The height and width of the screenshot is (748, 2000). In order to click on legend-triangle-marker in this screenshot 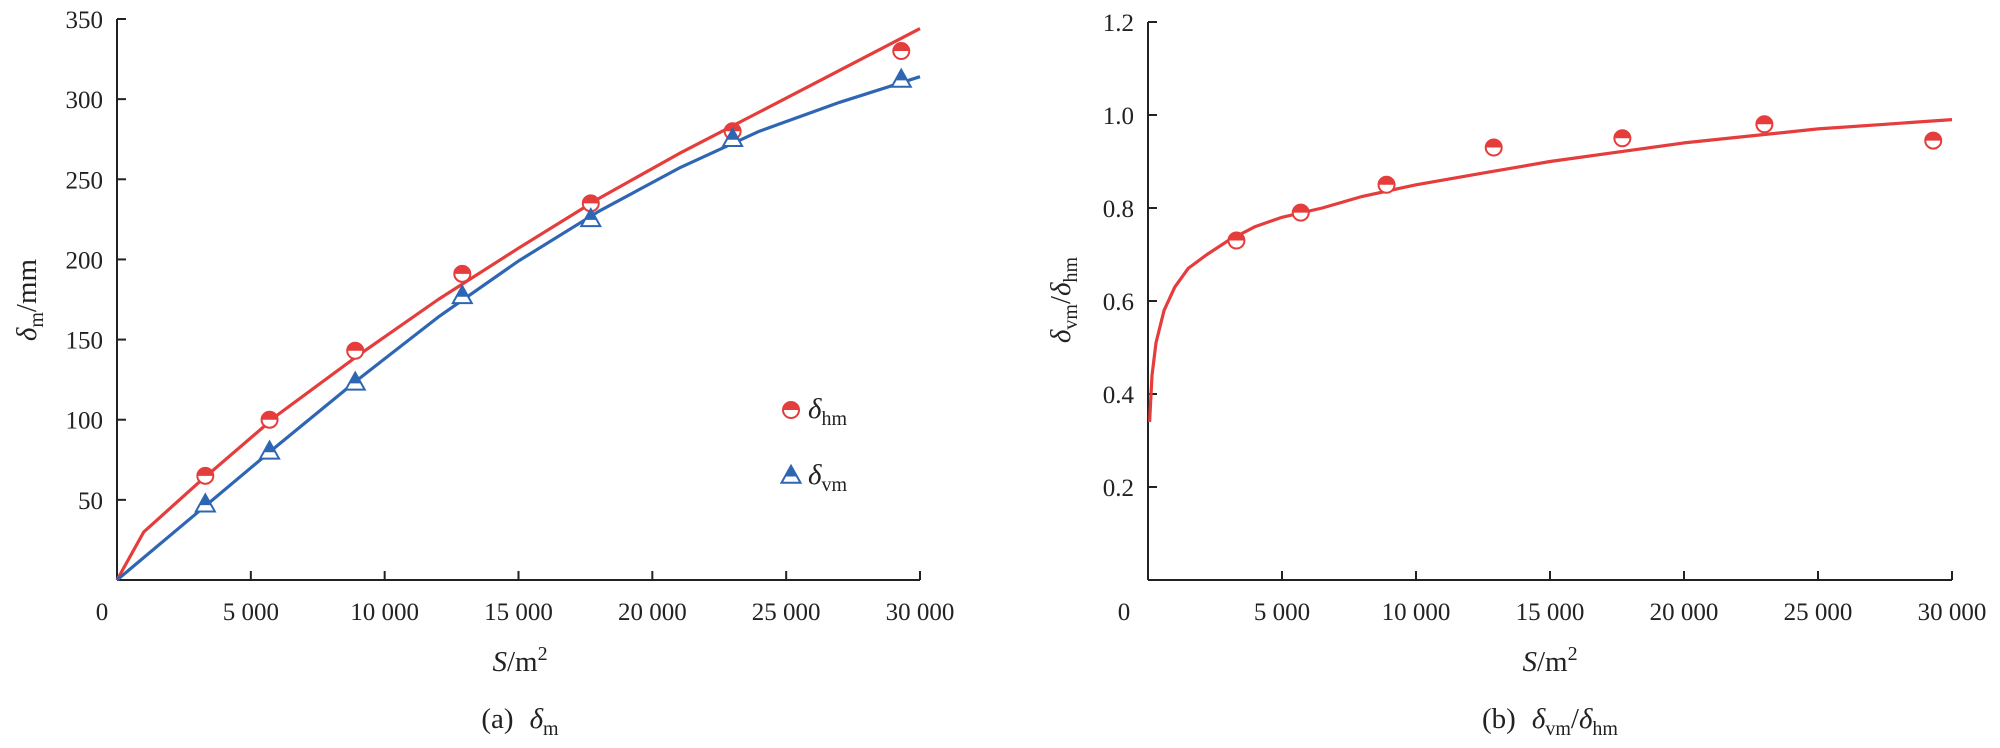, I will do `click(791, 473)`.